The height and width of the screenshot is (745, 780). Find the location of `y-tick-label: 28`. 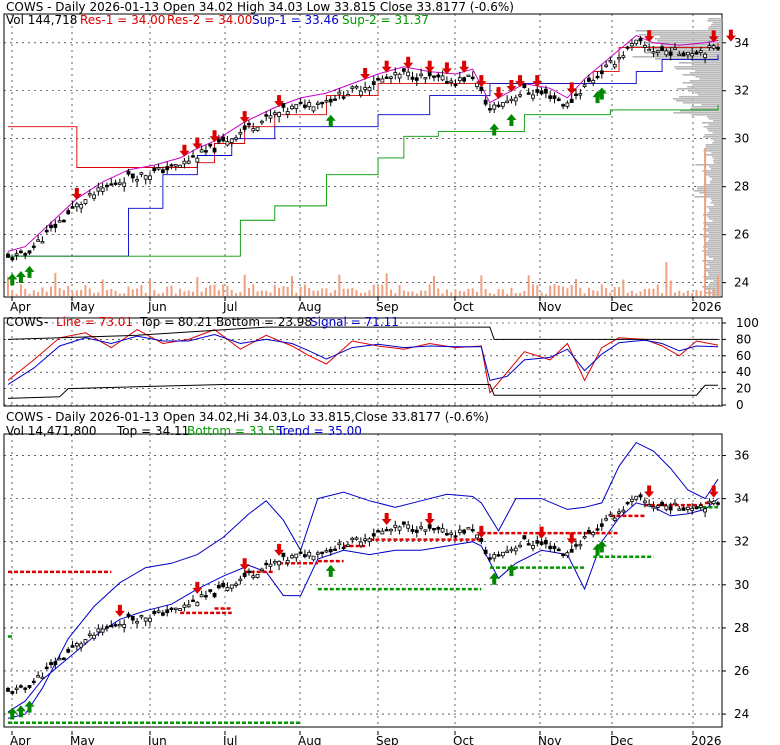

y-tick-label: 28 is located at coordinates (741, 187).